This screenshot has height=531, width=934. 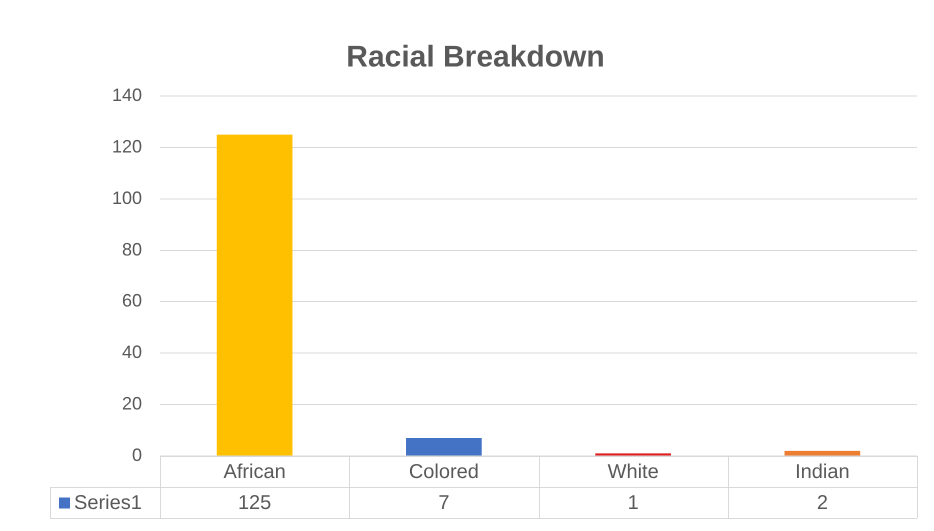 What do you see at coordinates (822, 503) in the screenshot?
I see `data-label: 2` at bounding box center [822, 503].